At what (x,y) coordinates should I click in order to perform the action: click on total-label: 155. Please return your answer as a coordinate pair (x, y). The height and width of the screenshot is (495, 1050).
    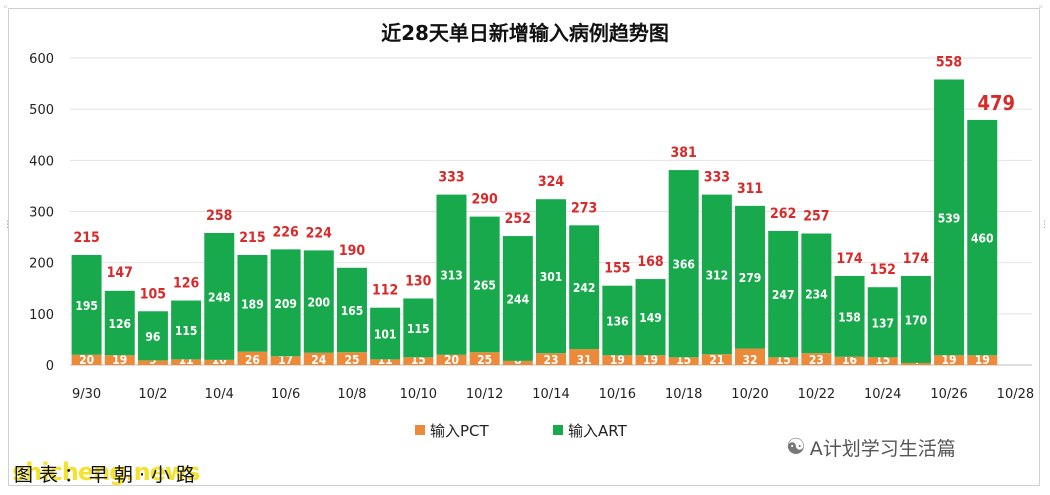
    Looking at the image, I should click on (617, 269).